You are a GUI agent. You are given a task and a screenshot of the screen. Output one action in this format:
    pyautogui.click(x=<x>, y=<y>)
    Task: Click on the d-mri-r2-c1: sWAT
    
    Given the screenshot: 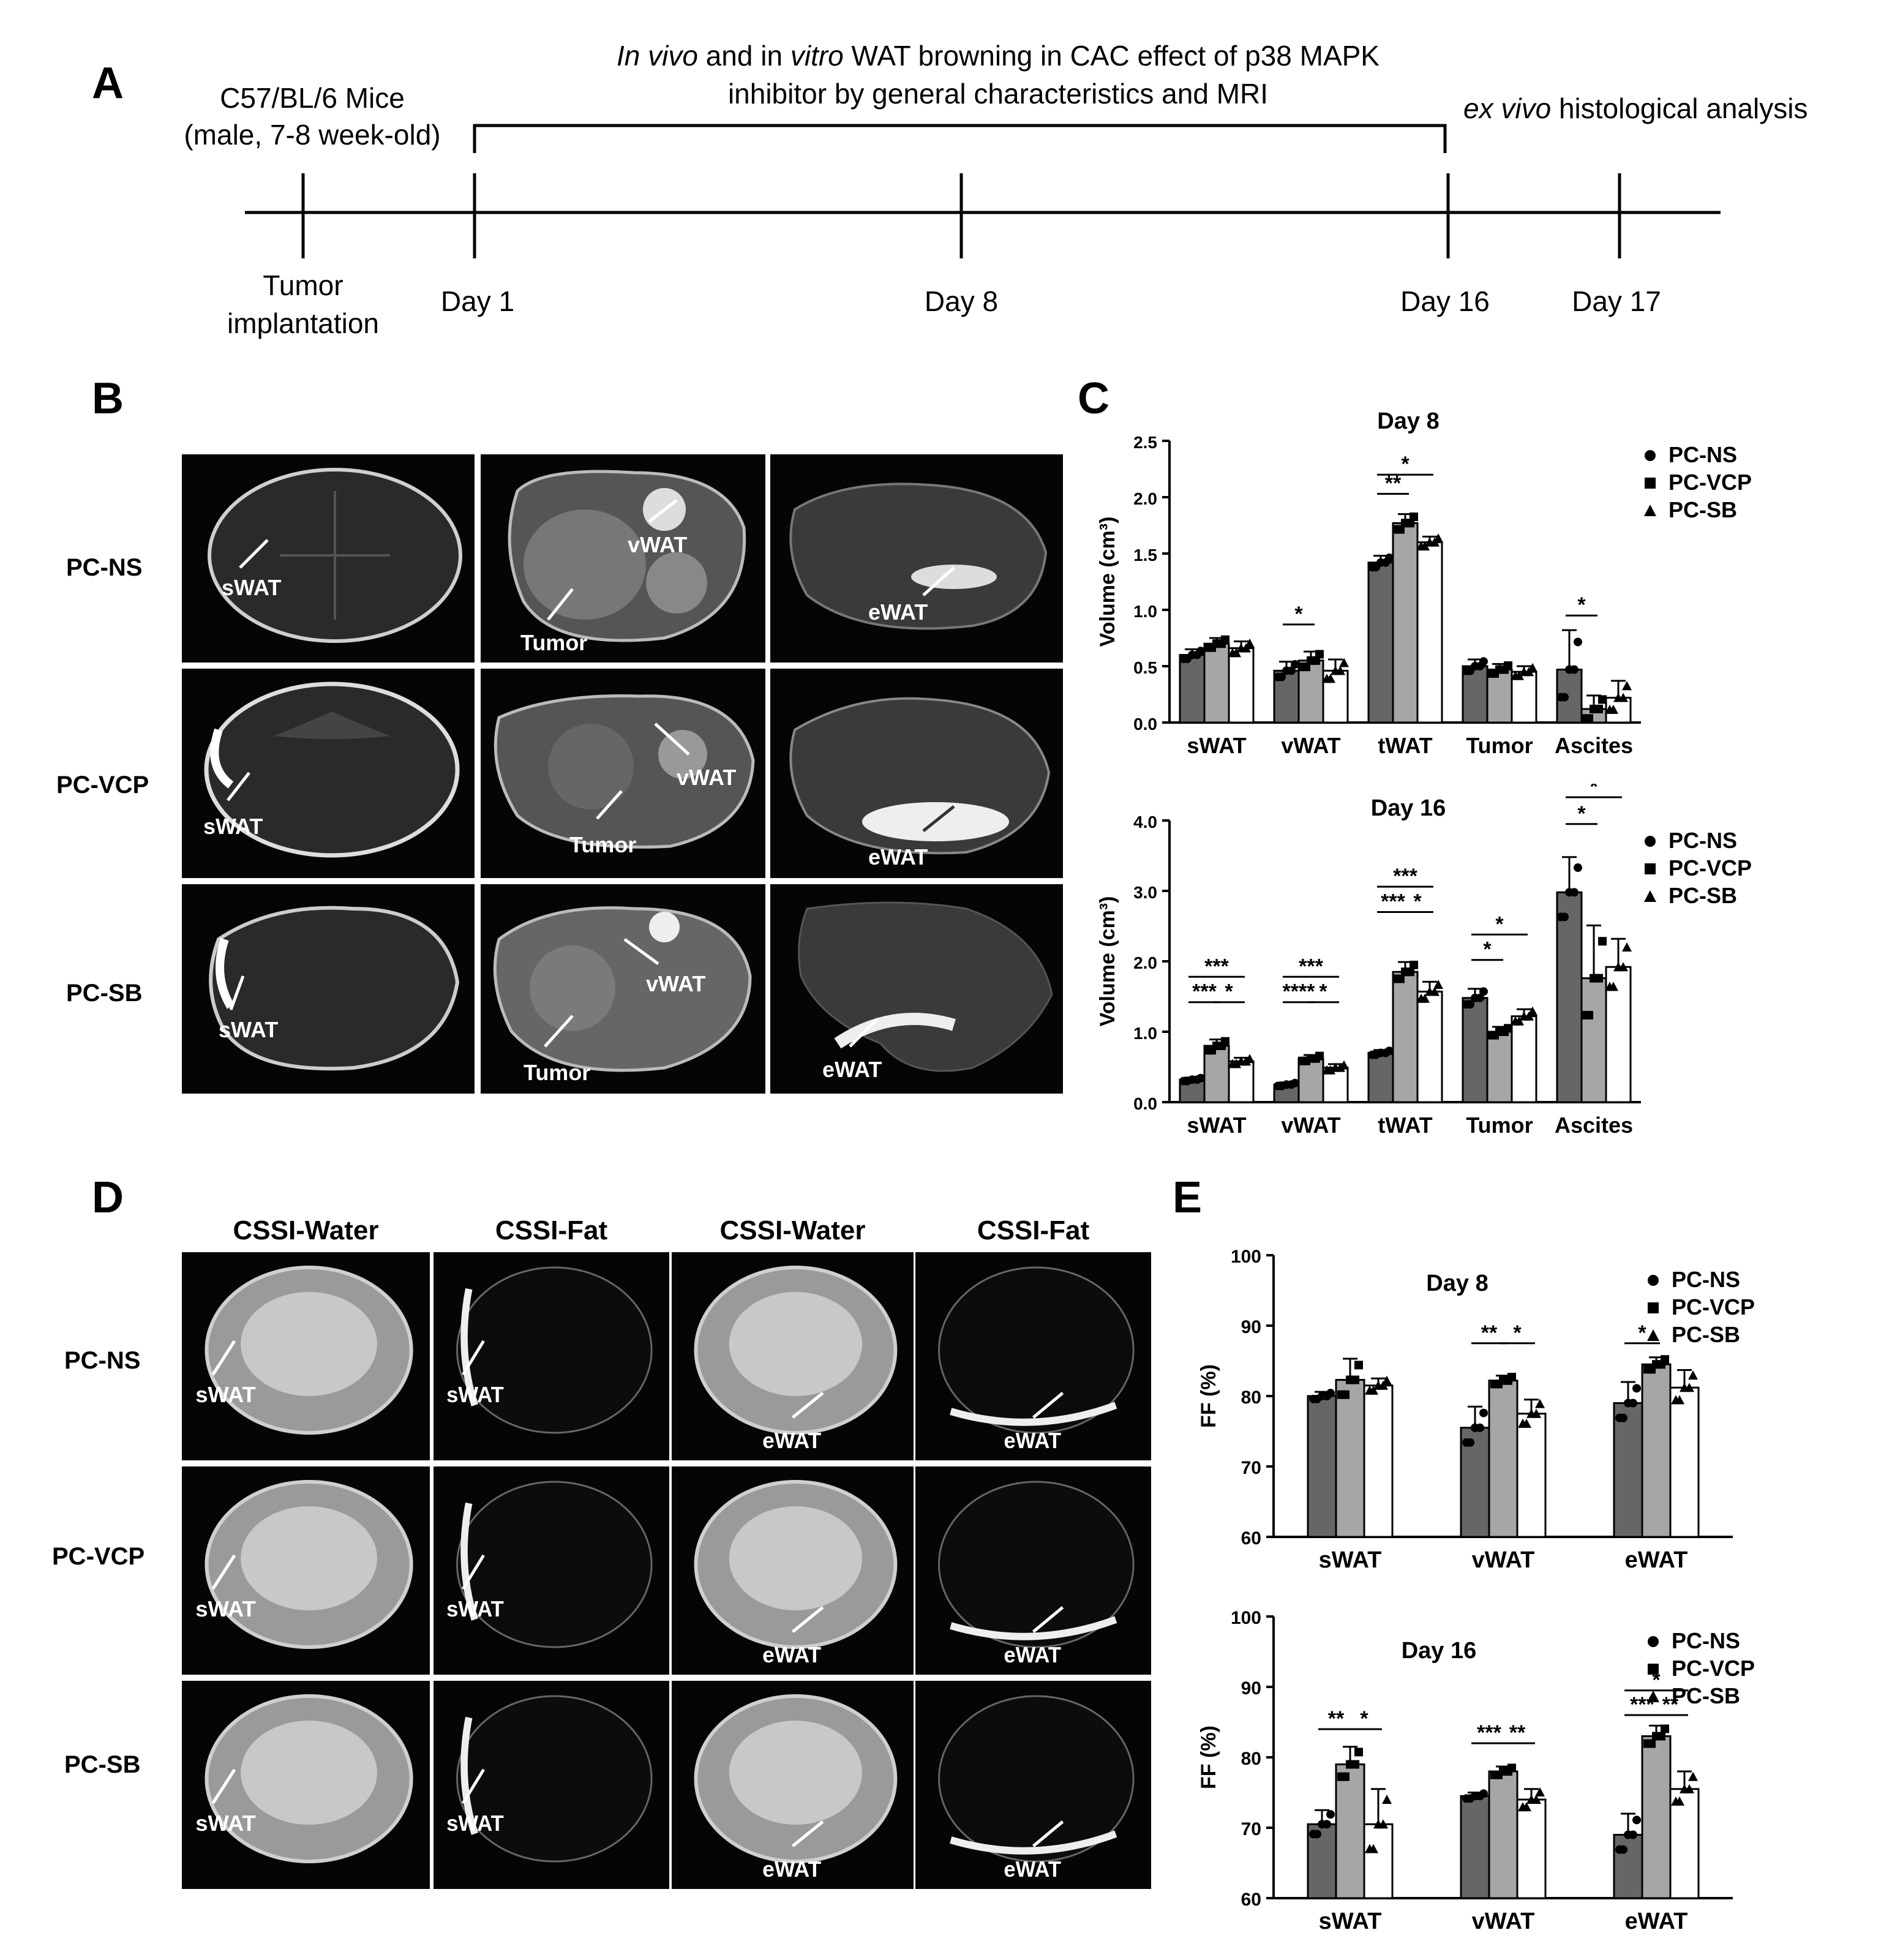 What is the action you would take?
    pyautogui.click(x=306, y=1570)
    